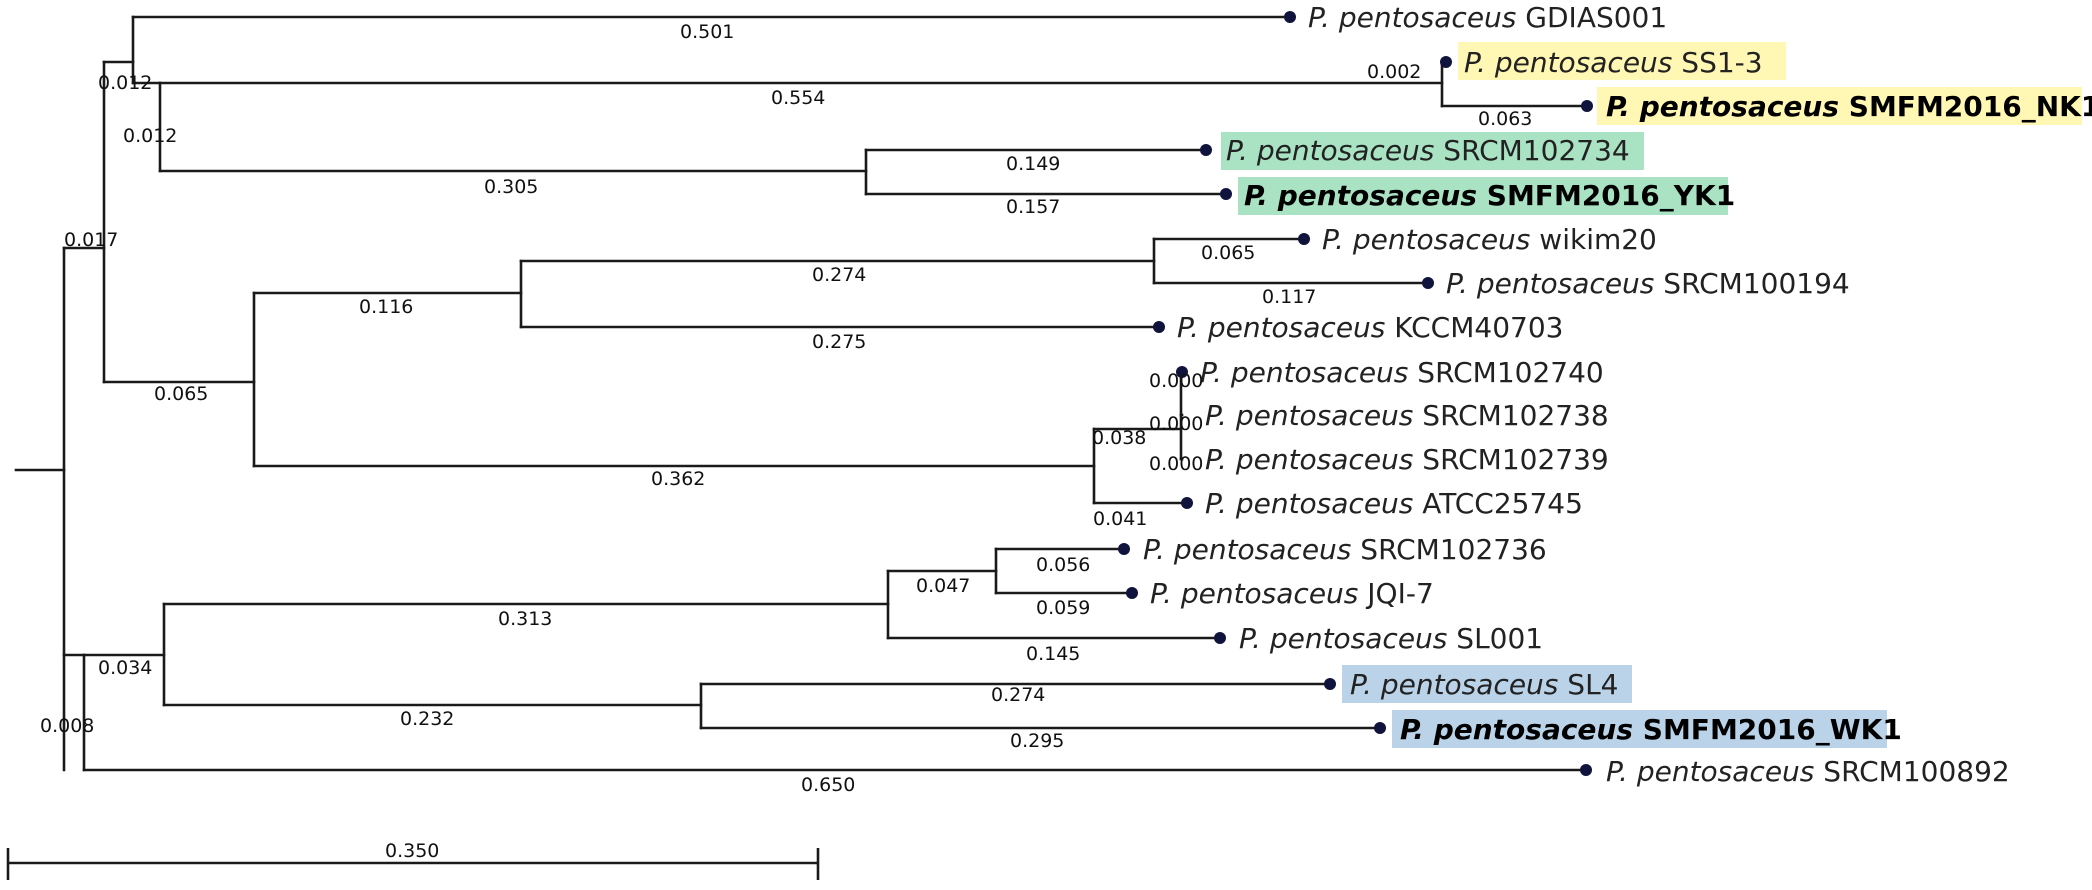 Image resolution: width=2092 pixels, height=890 pixels. What do you see at coordinates (427, 719) in the screenshot?
I see `blen-29: 0.232` at bounding box center [427, 719].